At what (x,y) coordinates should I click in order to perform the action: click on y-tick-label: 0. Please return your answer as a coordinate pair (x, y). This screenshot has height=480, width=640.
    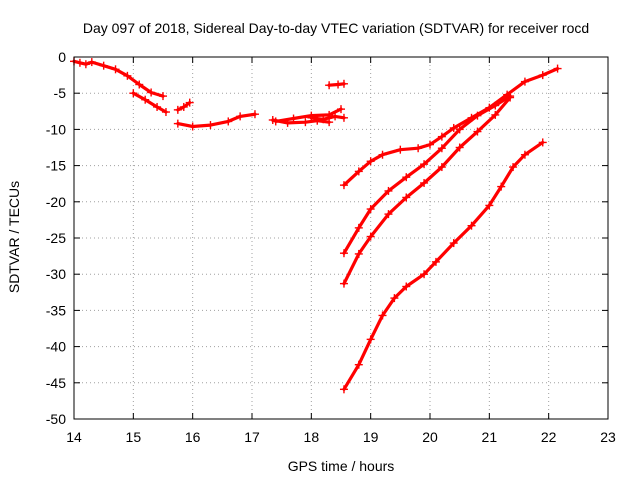
    Looking at the image, I should click on (62, 57).